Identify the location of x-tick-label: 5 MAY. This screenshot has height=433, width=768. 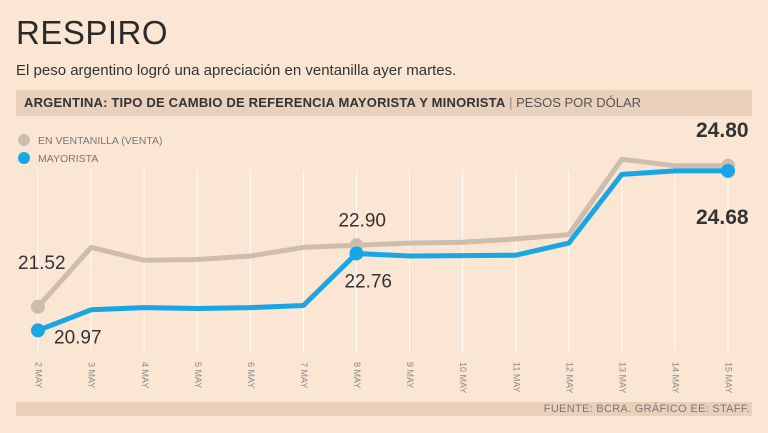
(198, 375).